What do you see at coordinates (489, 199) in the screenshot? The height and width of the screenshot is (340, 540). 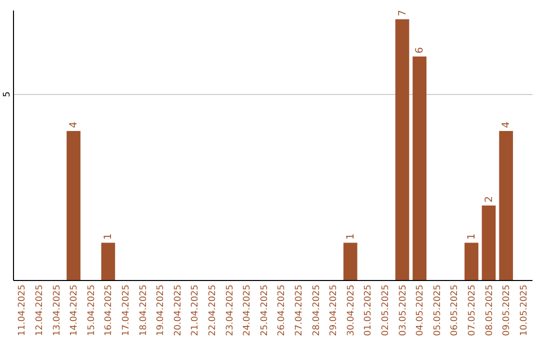 I see `data-label: 2` at bounding box center [489, 199].